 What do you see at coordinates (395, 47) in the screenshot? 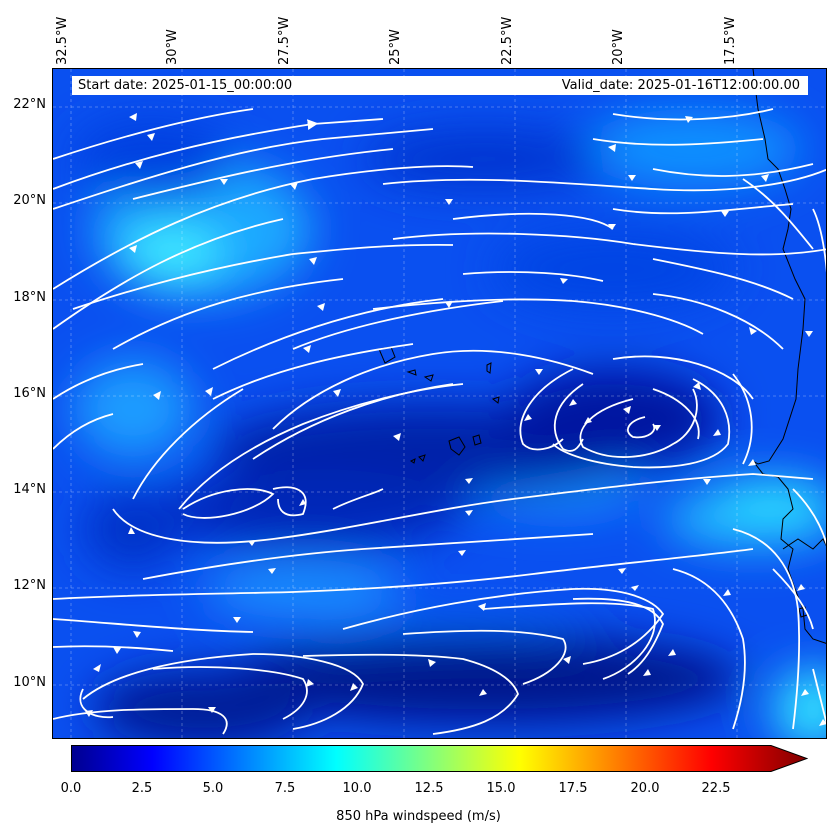
I see `lon-label-25w: 25°W` at bounding box center [395, 47].